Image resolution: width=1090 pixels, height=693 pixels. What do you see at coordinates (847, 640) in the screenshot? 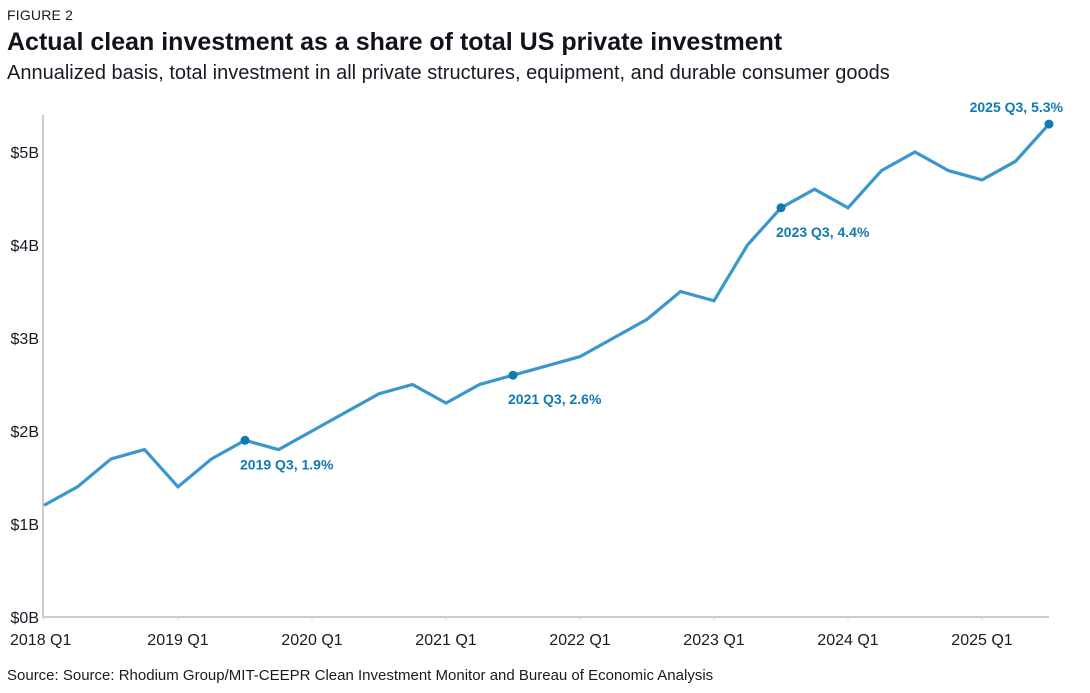
I see `x-tick-label: 2024 Q1` at bounding box center [847, 640].